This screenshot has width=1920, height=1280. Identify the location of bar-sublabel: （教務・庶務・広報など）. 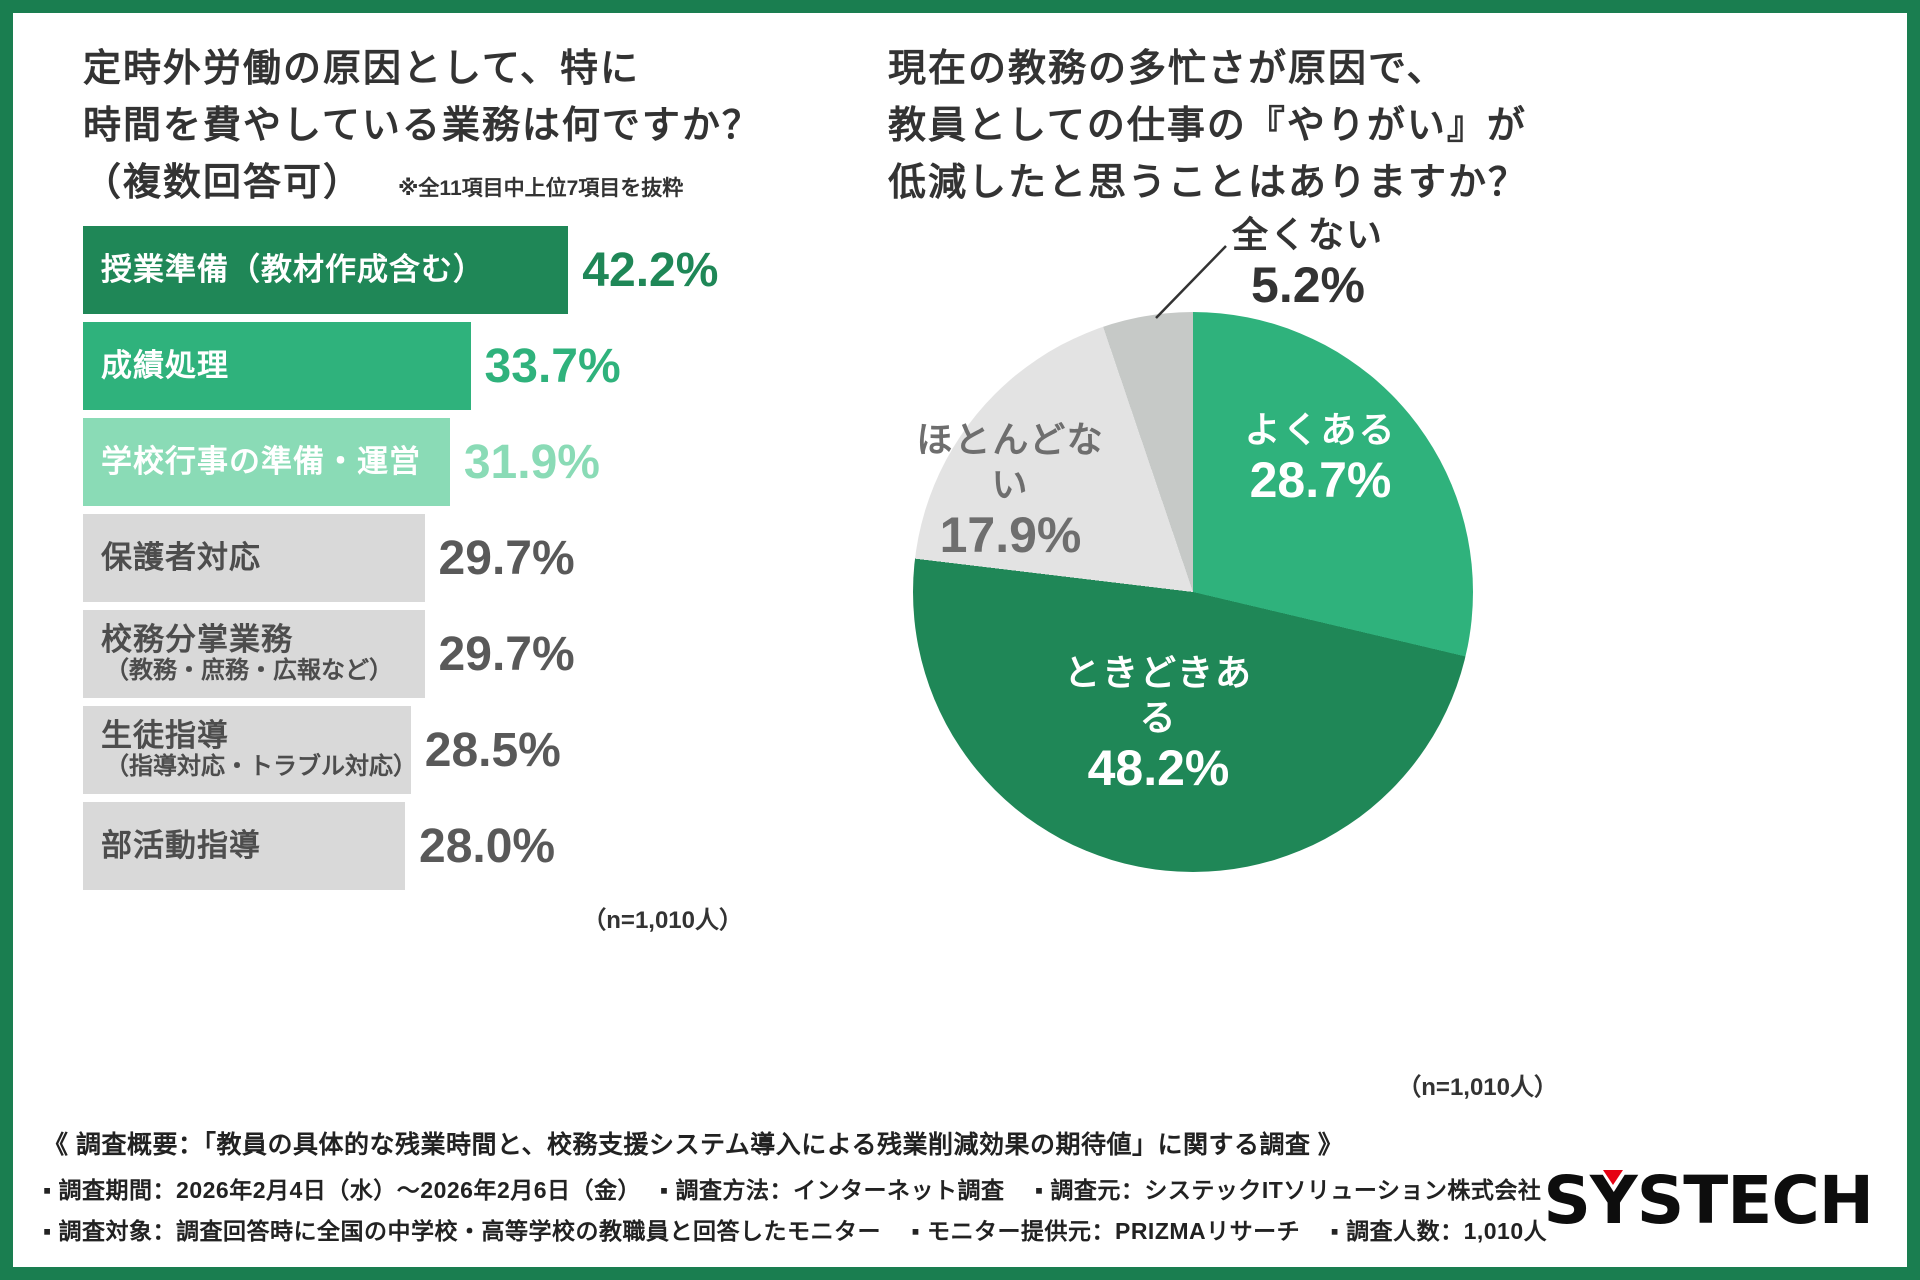
(249, 671).